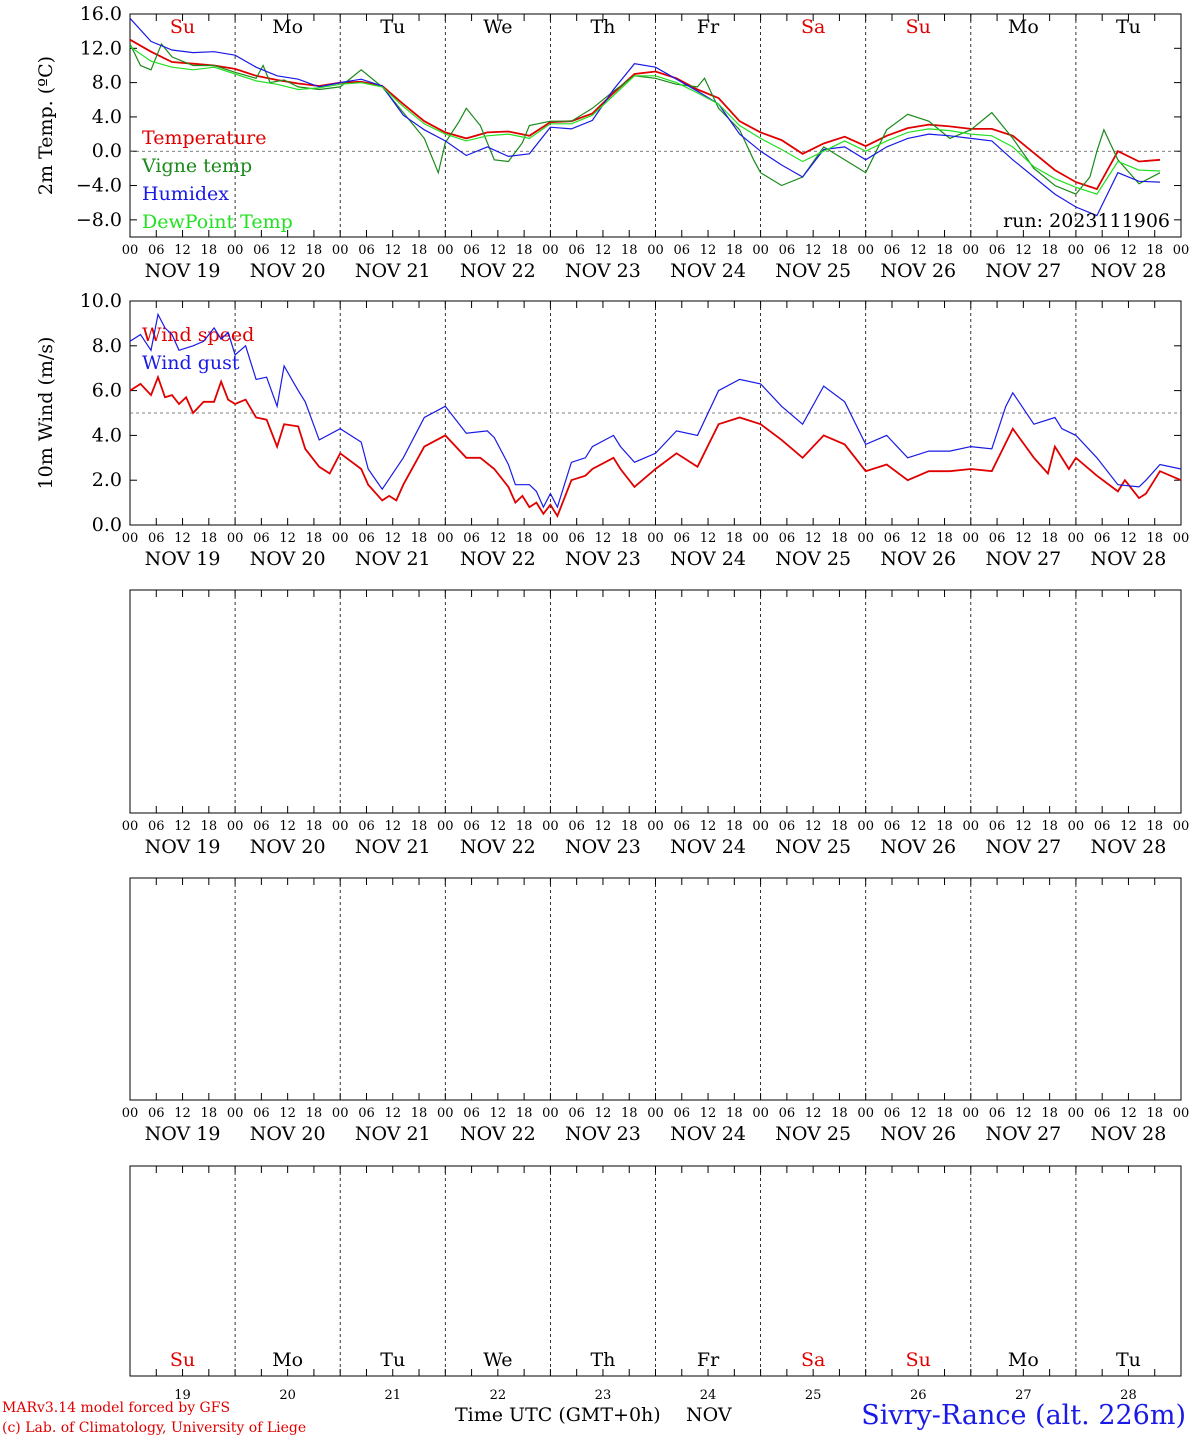  Describe the element at coordinates (99, 186) in the screenshot. I see `y-tick-label: −4.0` at that location.